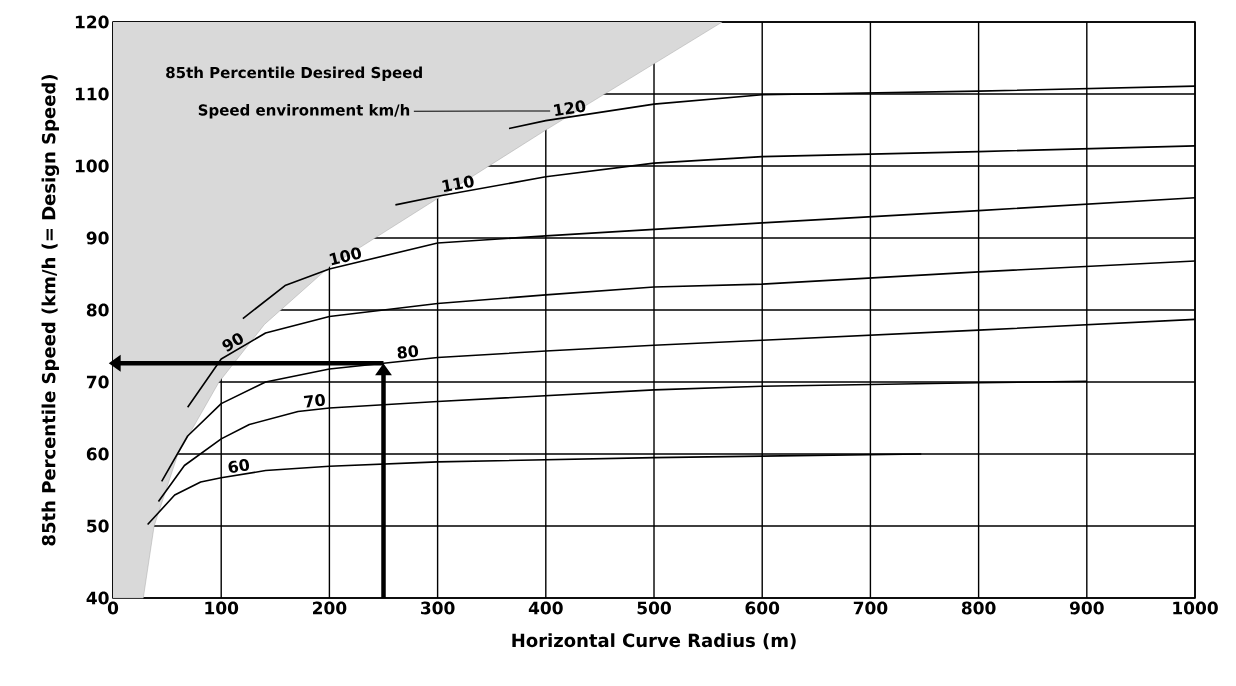 This screenshot has width=1236, height=686. What do you see at coordinates (438, 608) in the screenshot?
I see `x-tick-label: 300` at bounding box center [438, 608].